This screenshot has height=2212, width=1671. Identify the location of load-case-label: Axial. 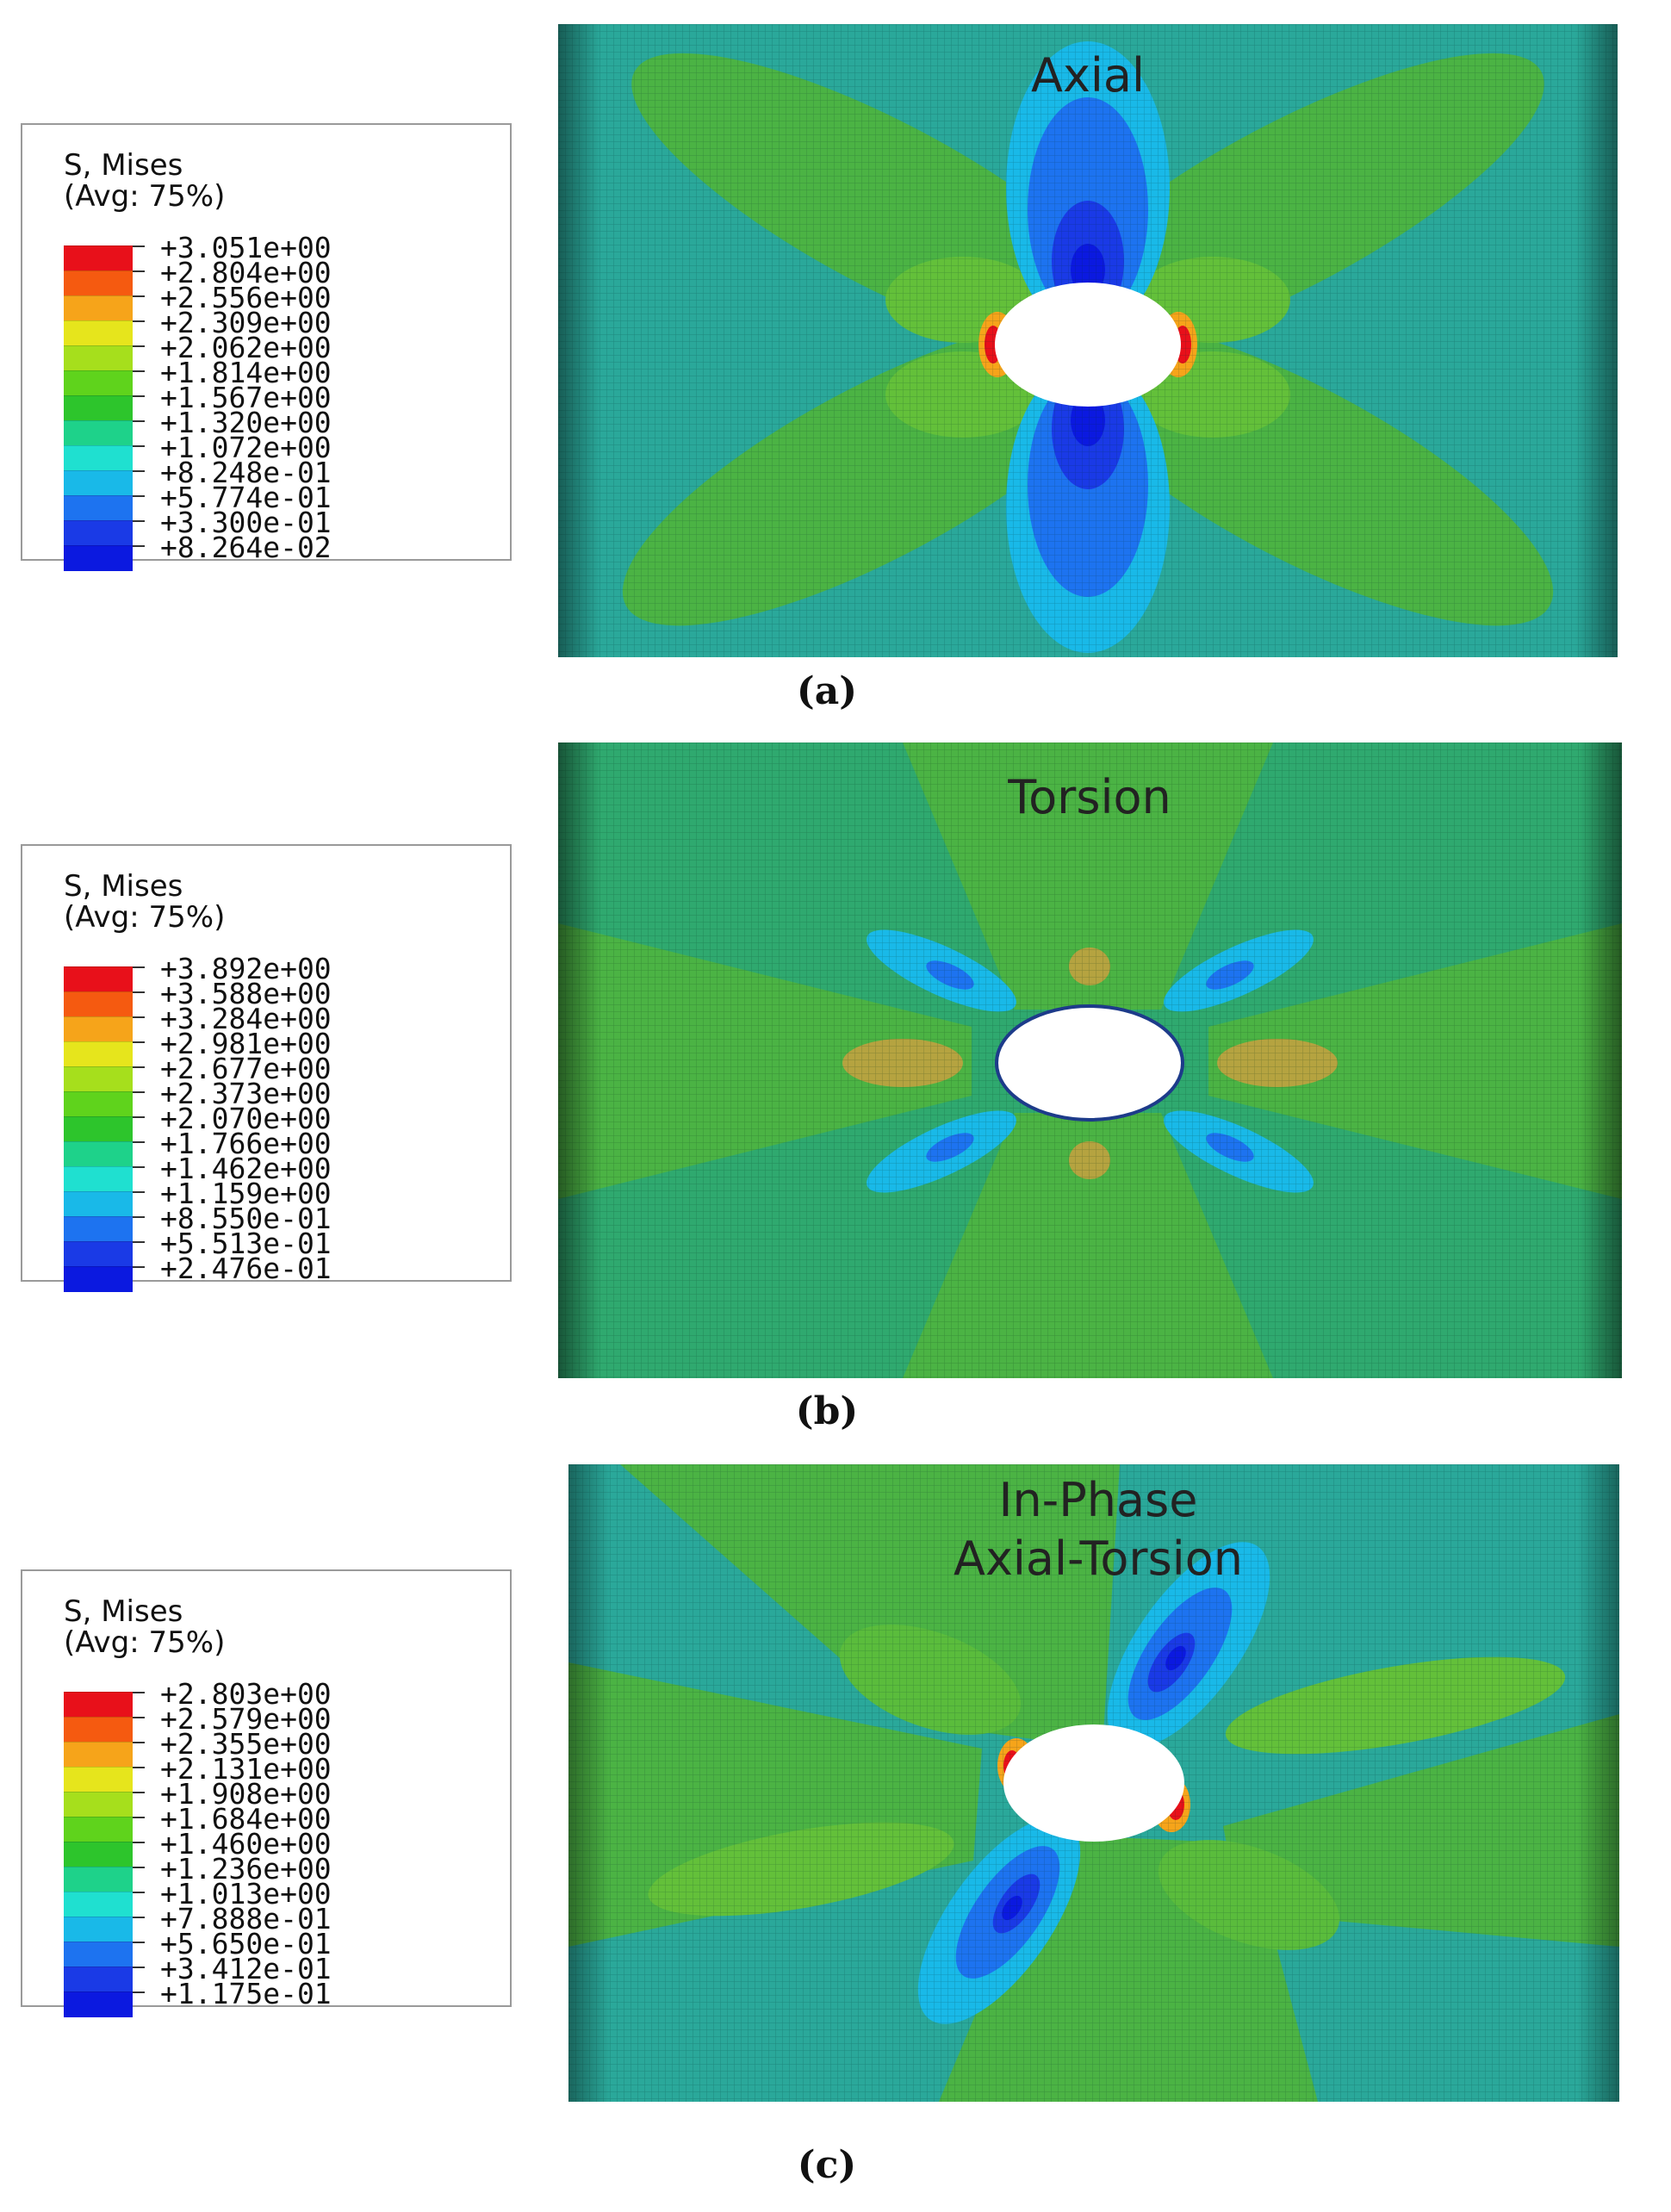
(1088, 75).